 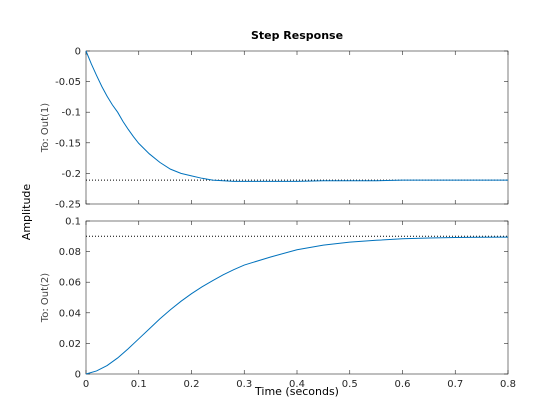 What do you see at coordinates (68, 82) in the screenshot?
I see `y-tick-label: -0.05` at bounding box center [68, 82].